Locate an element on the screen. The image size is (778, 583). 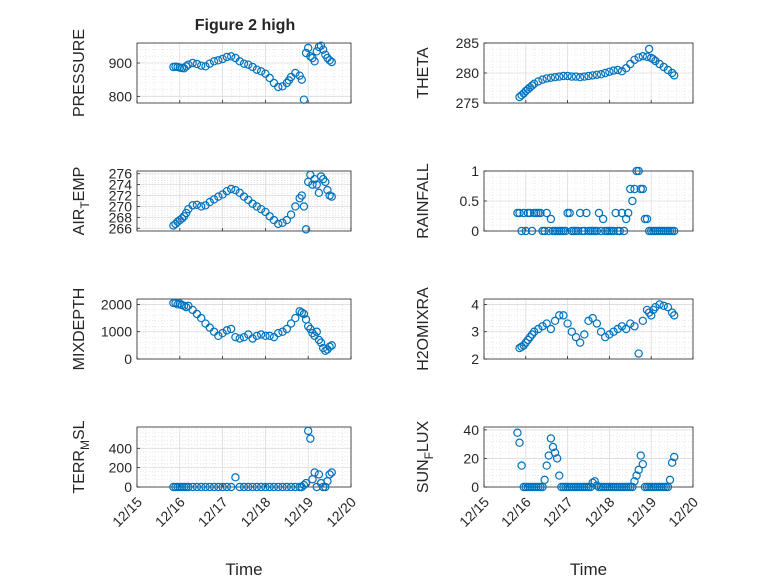
y-tick-label: 40 is located at coordinates (471, 430).